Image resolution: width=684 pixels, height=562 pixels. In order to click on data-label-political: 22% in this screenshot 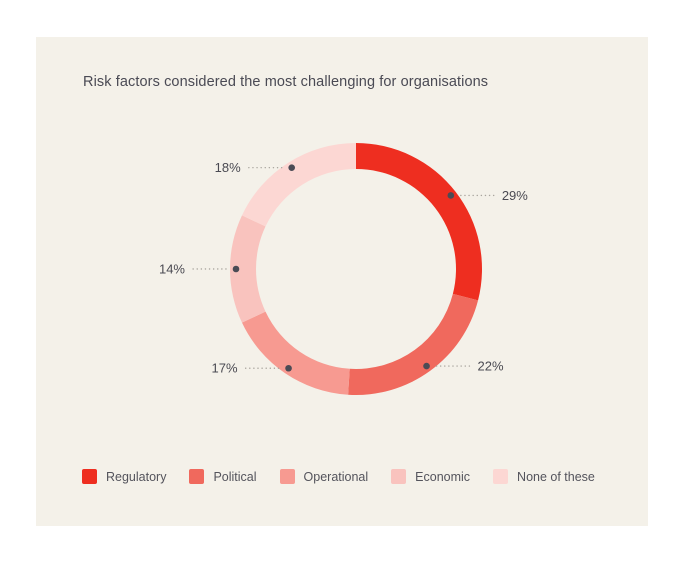, I will do `click(491, 366)`.